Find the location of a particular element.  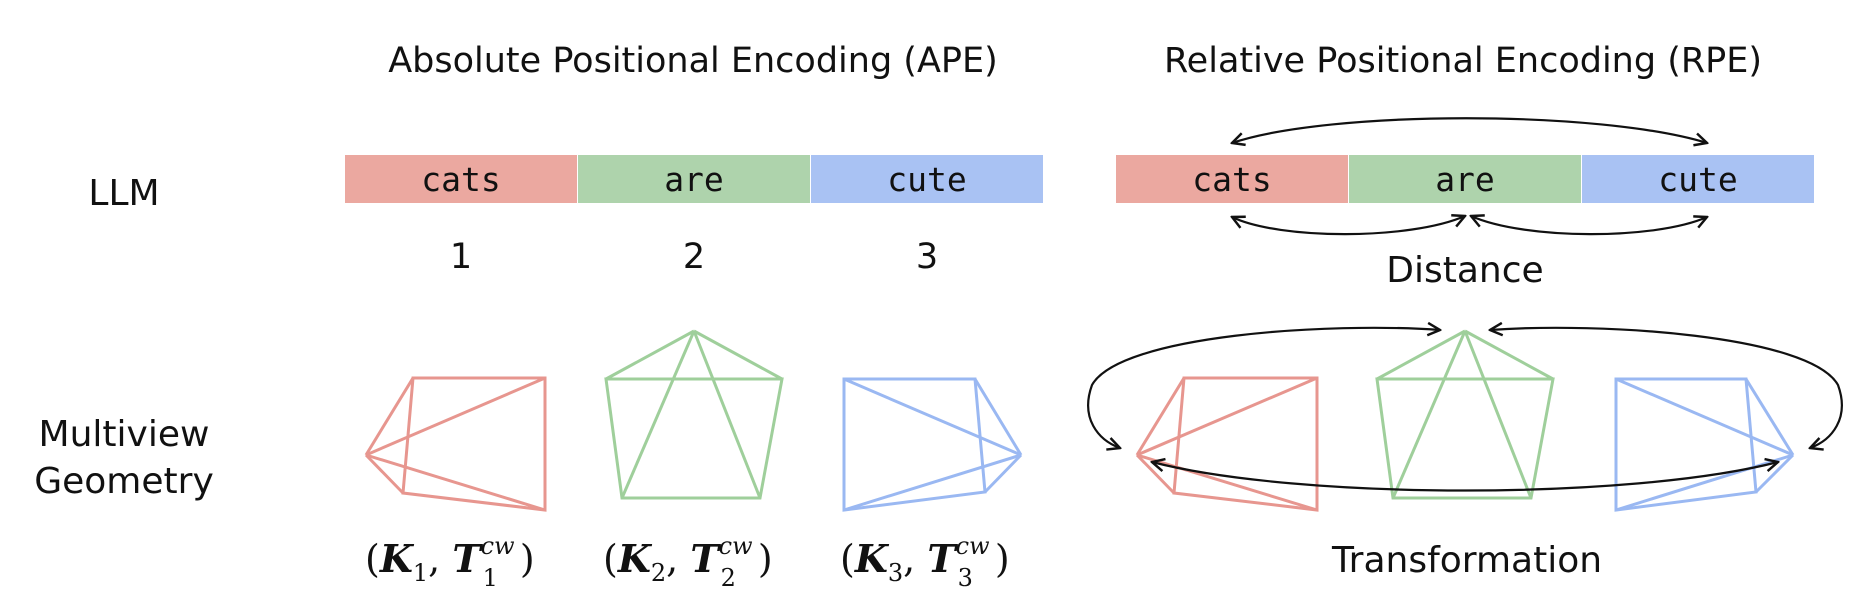

ape-camera-1-params: (K1, Tcw 1) is located at coordinates (450, 562).